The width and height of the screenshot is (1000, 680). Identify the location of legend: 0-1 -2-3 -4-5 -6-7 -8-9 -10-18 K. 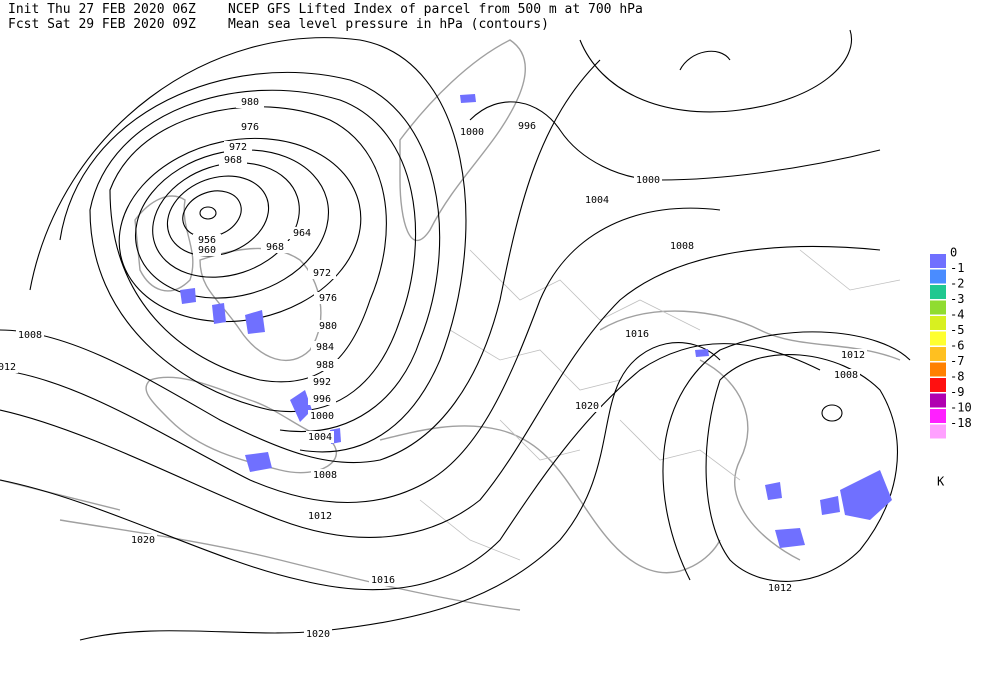
(951, 367).